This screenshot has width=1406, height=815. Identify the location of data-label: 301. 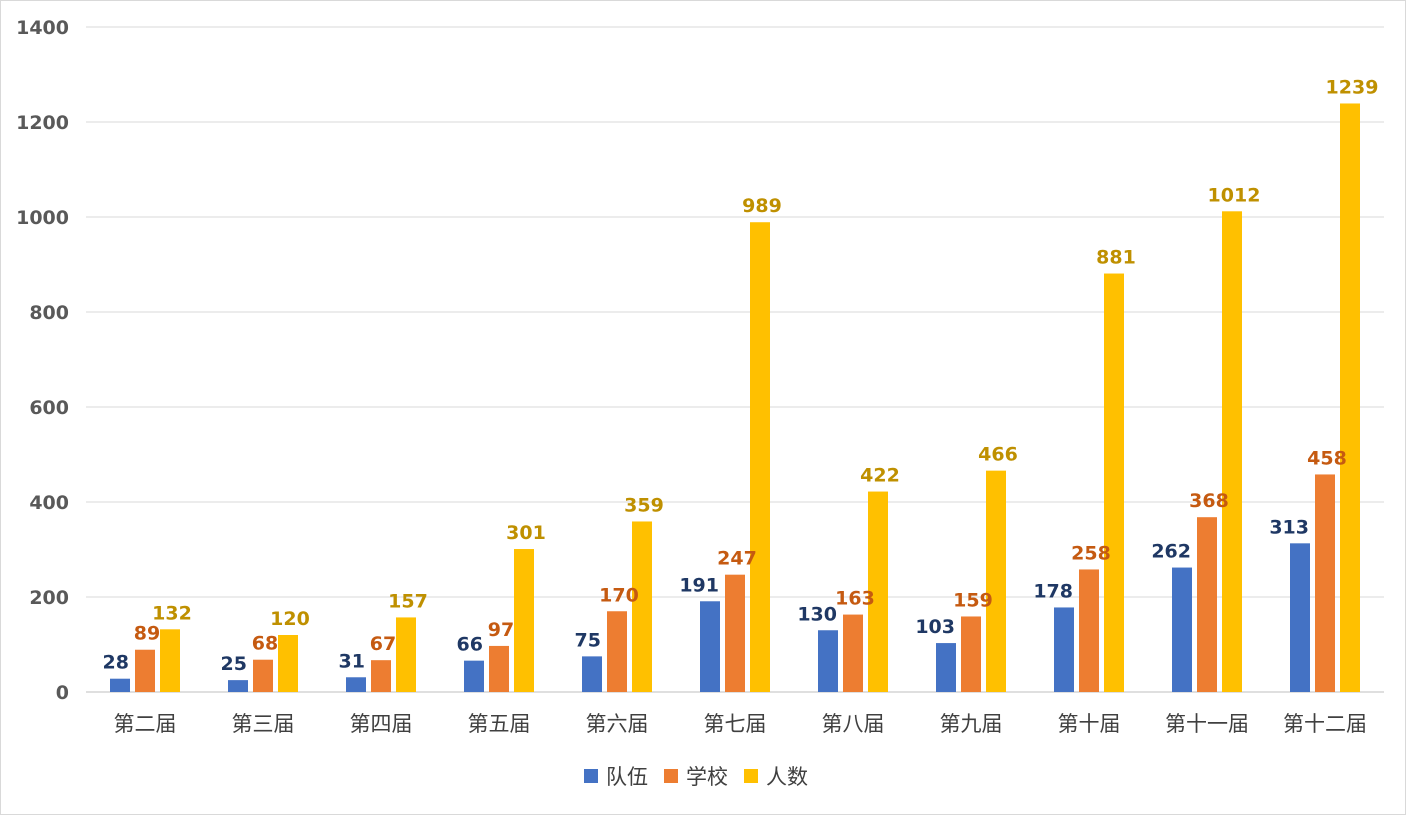
(526, 533).